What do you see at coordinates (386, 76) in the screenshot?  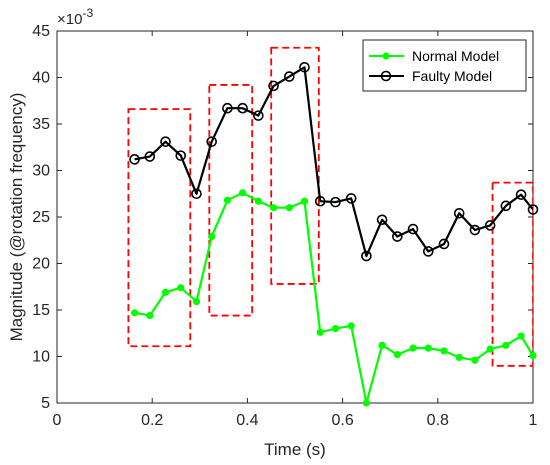 I see `legend-faulty-marker` at bounding box center [386, 76].